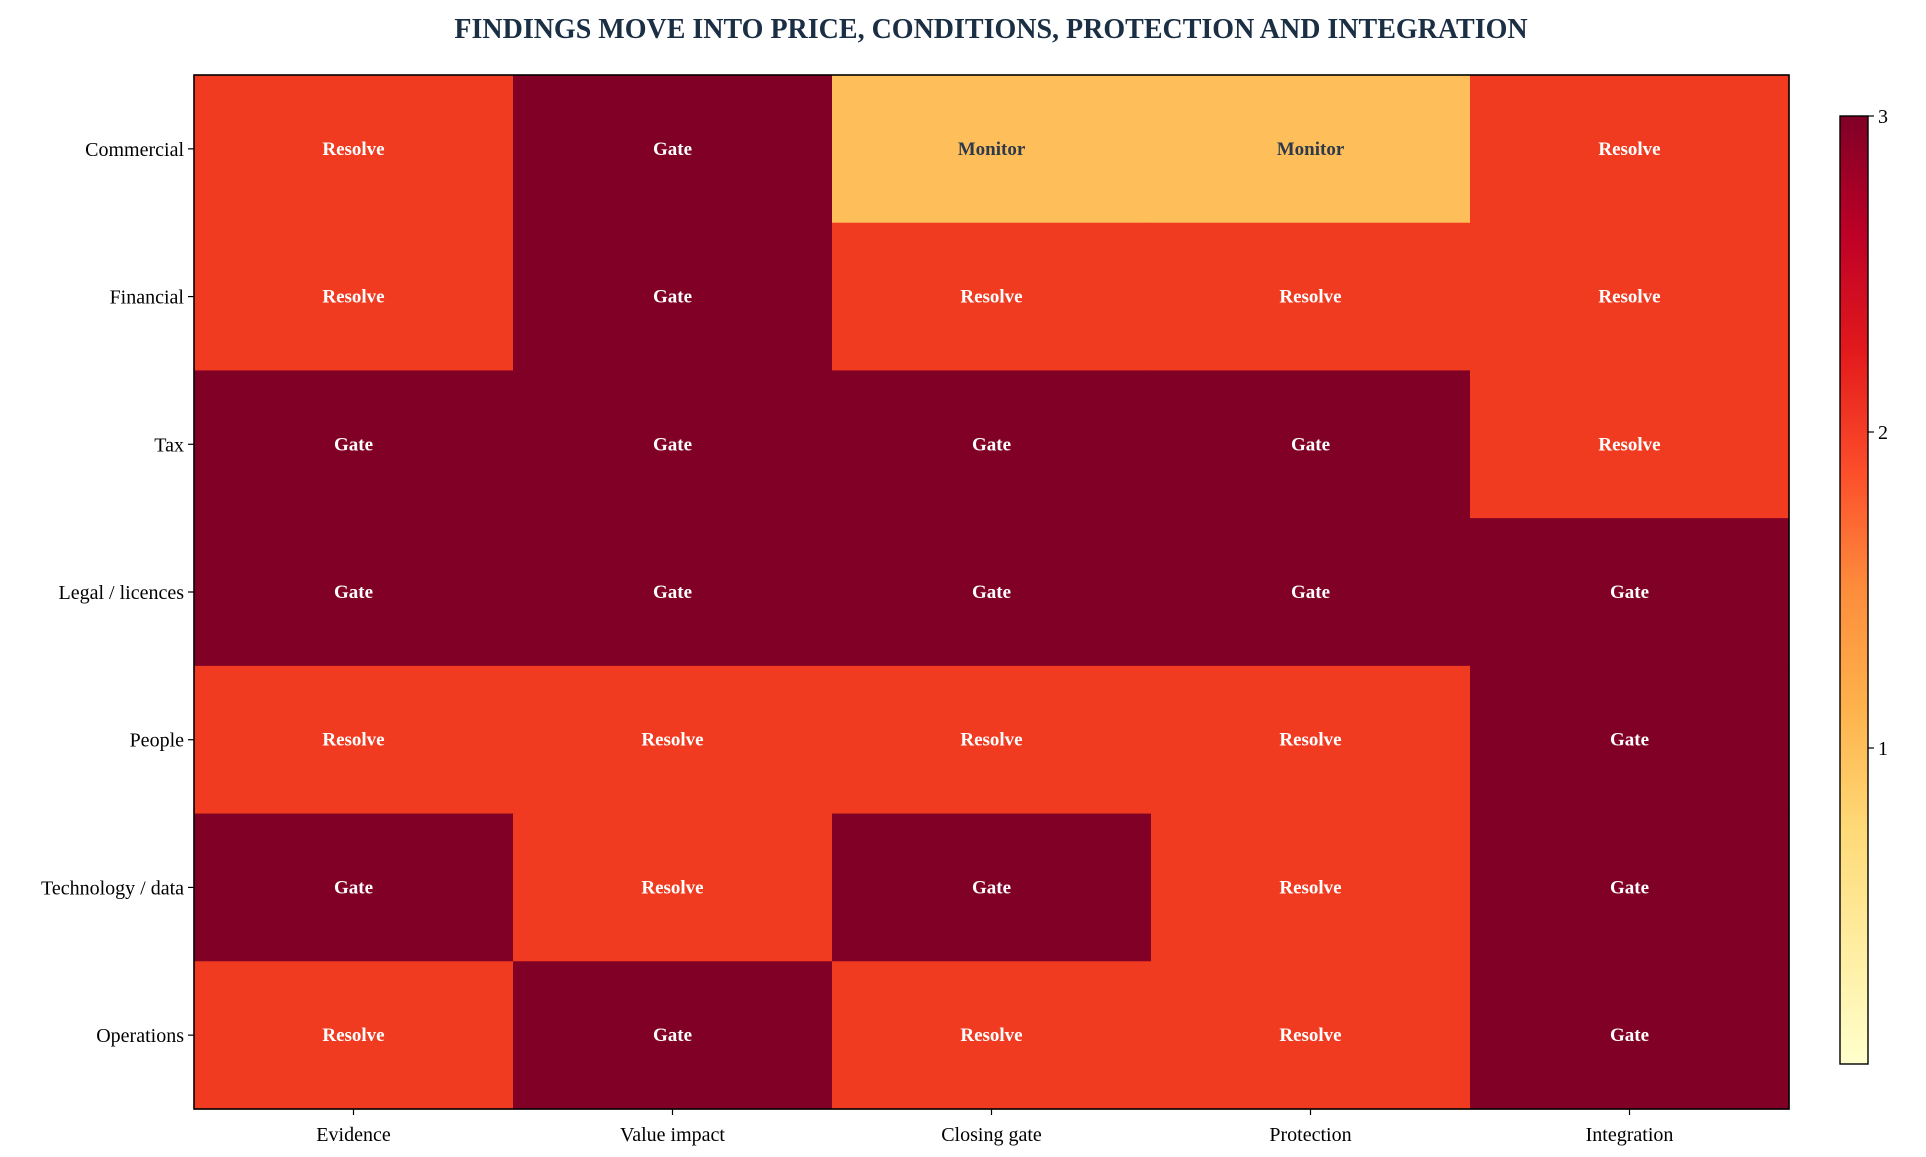 The height and width of the screenshot is (1157, 1926). Describe the element at coordinates (1883, 749) in the screenshot. I see `colorbar-tick-label: 1` at that location.